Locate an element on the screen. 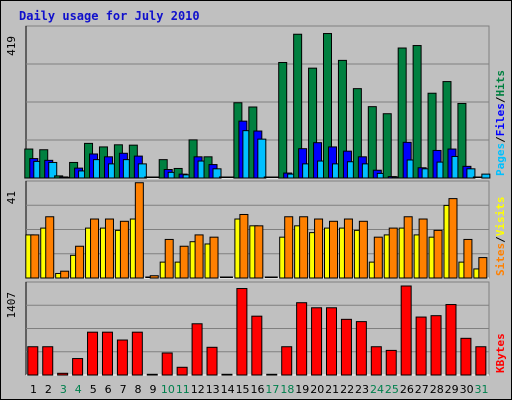 The width and height of the screenshot is (512, 401). legend-item: Files is located at coordinates (500, 119).